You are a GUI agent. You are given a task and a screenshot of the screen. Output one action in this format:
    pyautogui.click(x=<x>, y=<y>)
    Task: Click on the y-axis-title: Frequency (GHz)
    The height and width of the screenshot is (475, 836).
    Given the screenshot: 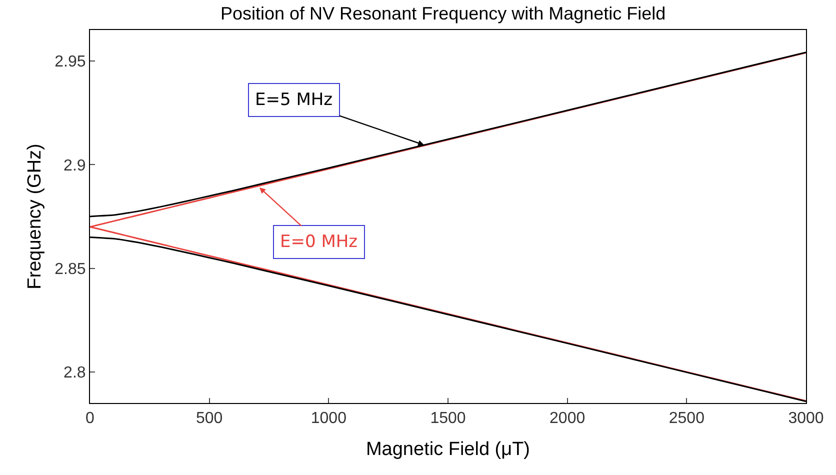 What is the action you would take?
    pyautogui.click(x=35, y=217)
    